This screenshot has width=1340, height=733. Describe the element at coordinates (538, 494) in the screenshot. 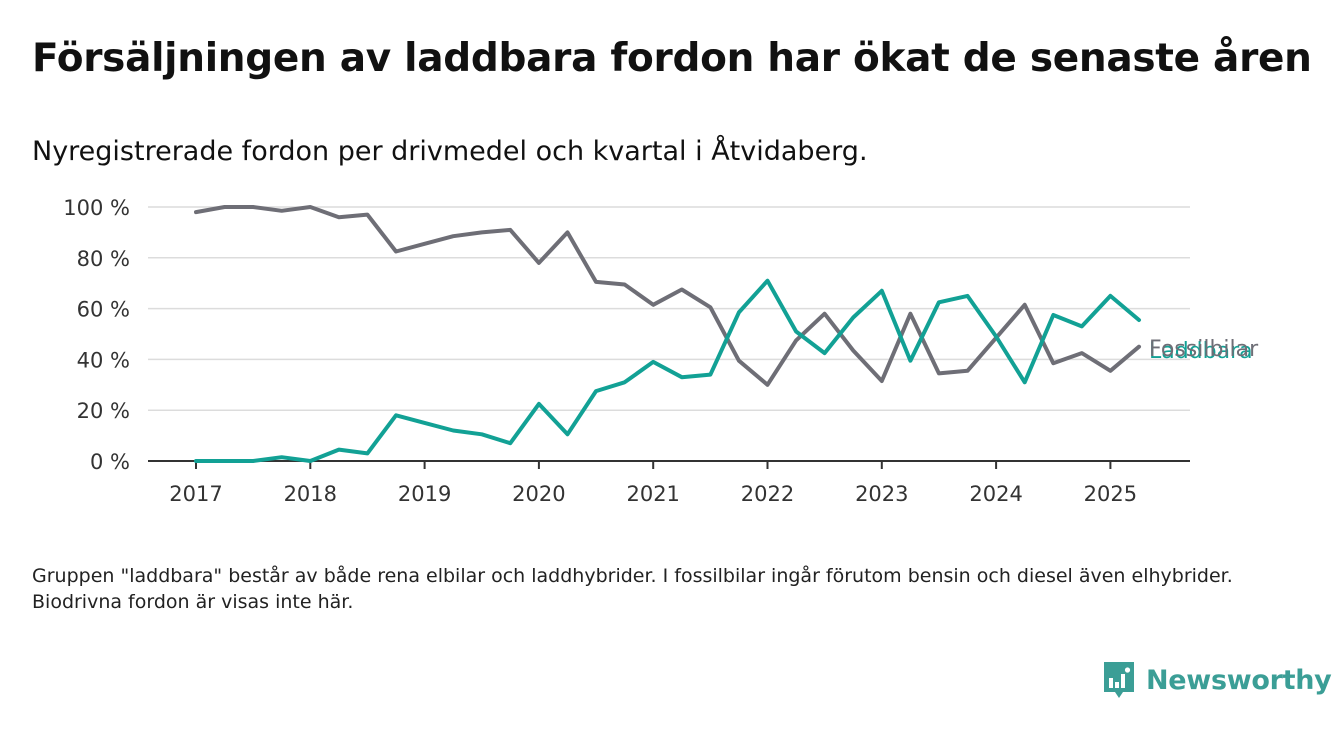

I see `x-tick-label: 2020` at that location.